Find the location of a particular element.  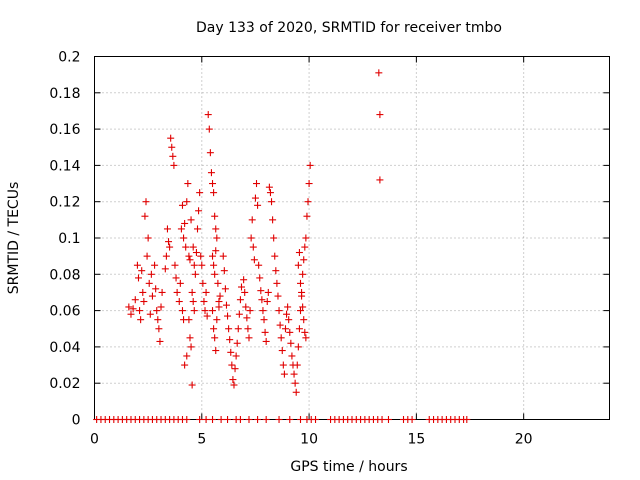

y-tick-label: 0.12 is located at coordinates (64, 203).